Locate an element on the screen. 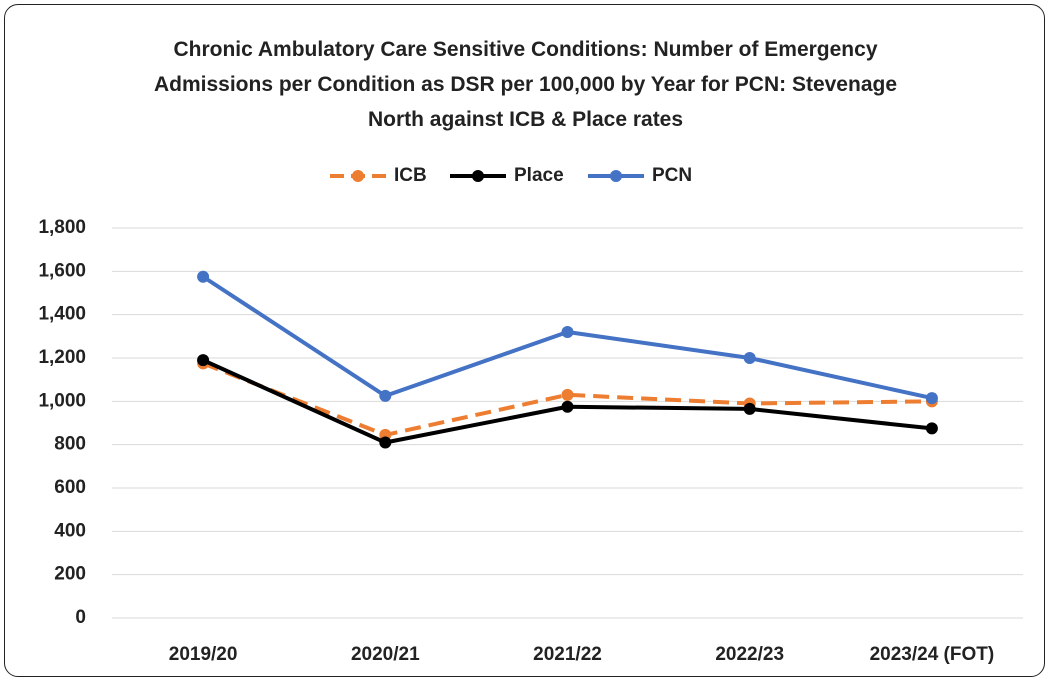  x-tick-label: 2019/20 is located at coordinates (203, 654).